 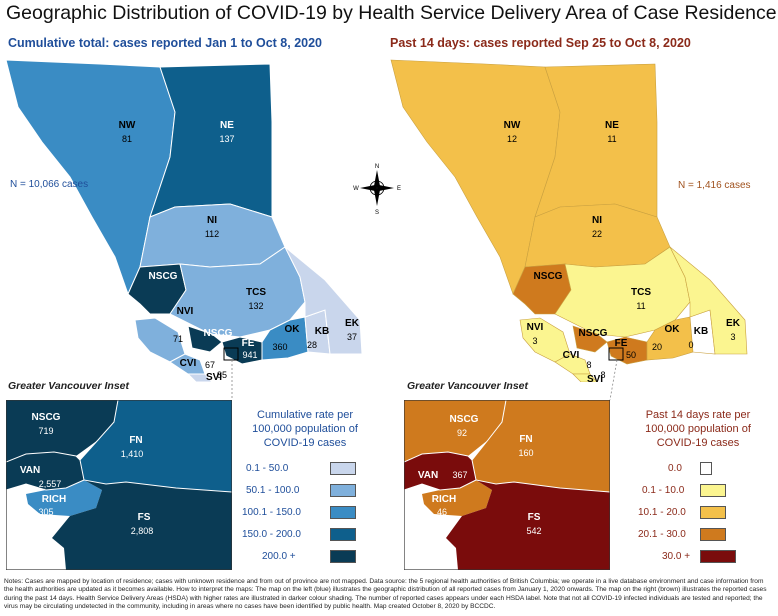 I want to click on right-total-count: N = 1,416 cases, so click(x=714, y=185).